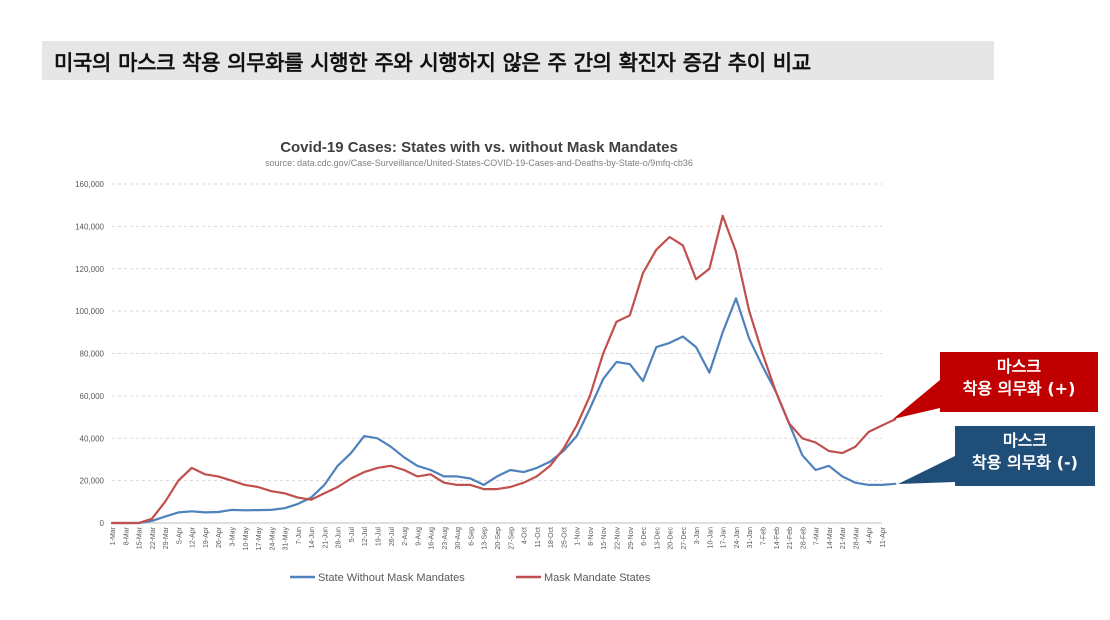 The image size is (1110, 620). What do you see at coordinates (578, 536) in the screenshot?
I see `x-tick-label: 1-Nov` at bounding box center [578, 536].